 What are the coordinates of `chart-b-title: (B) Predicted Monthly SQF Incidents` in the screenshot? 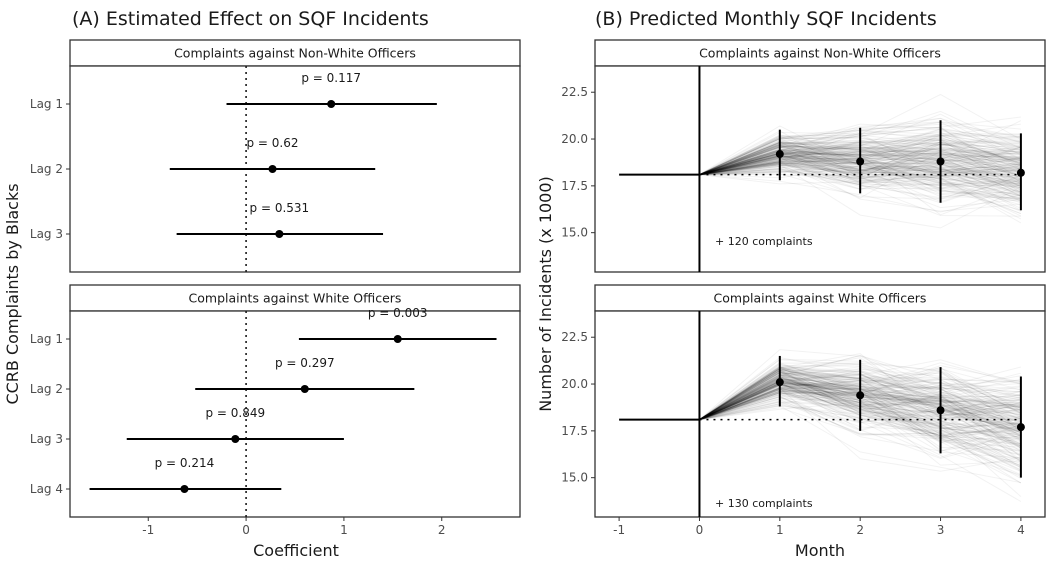 It's located at (766, 19).